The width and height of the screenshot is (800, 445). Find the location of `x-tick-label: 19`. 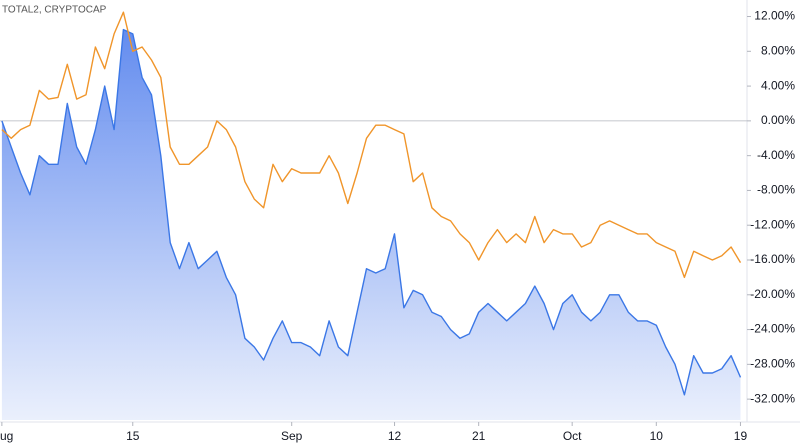

x-tick-label: 19 is located at coordinates (741, 436).